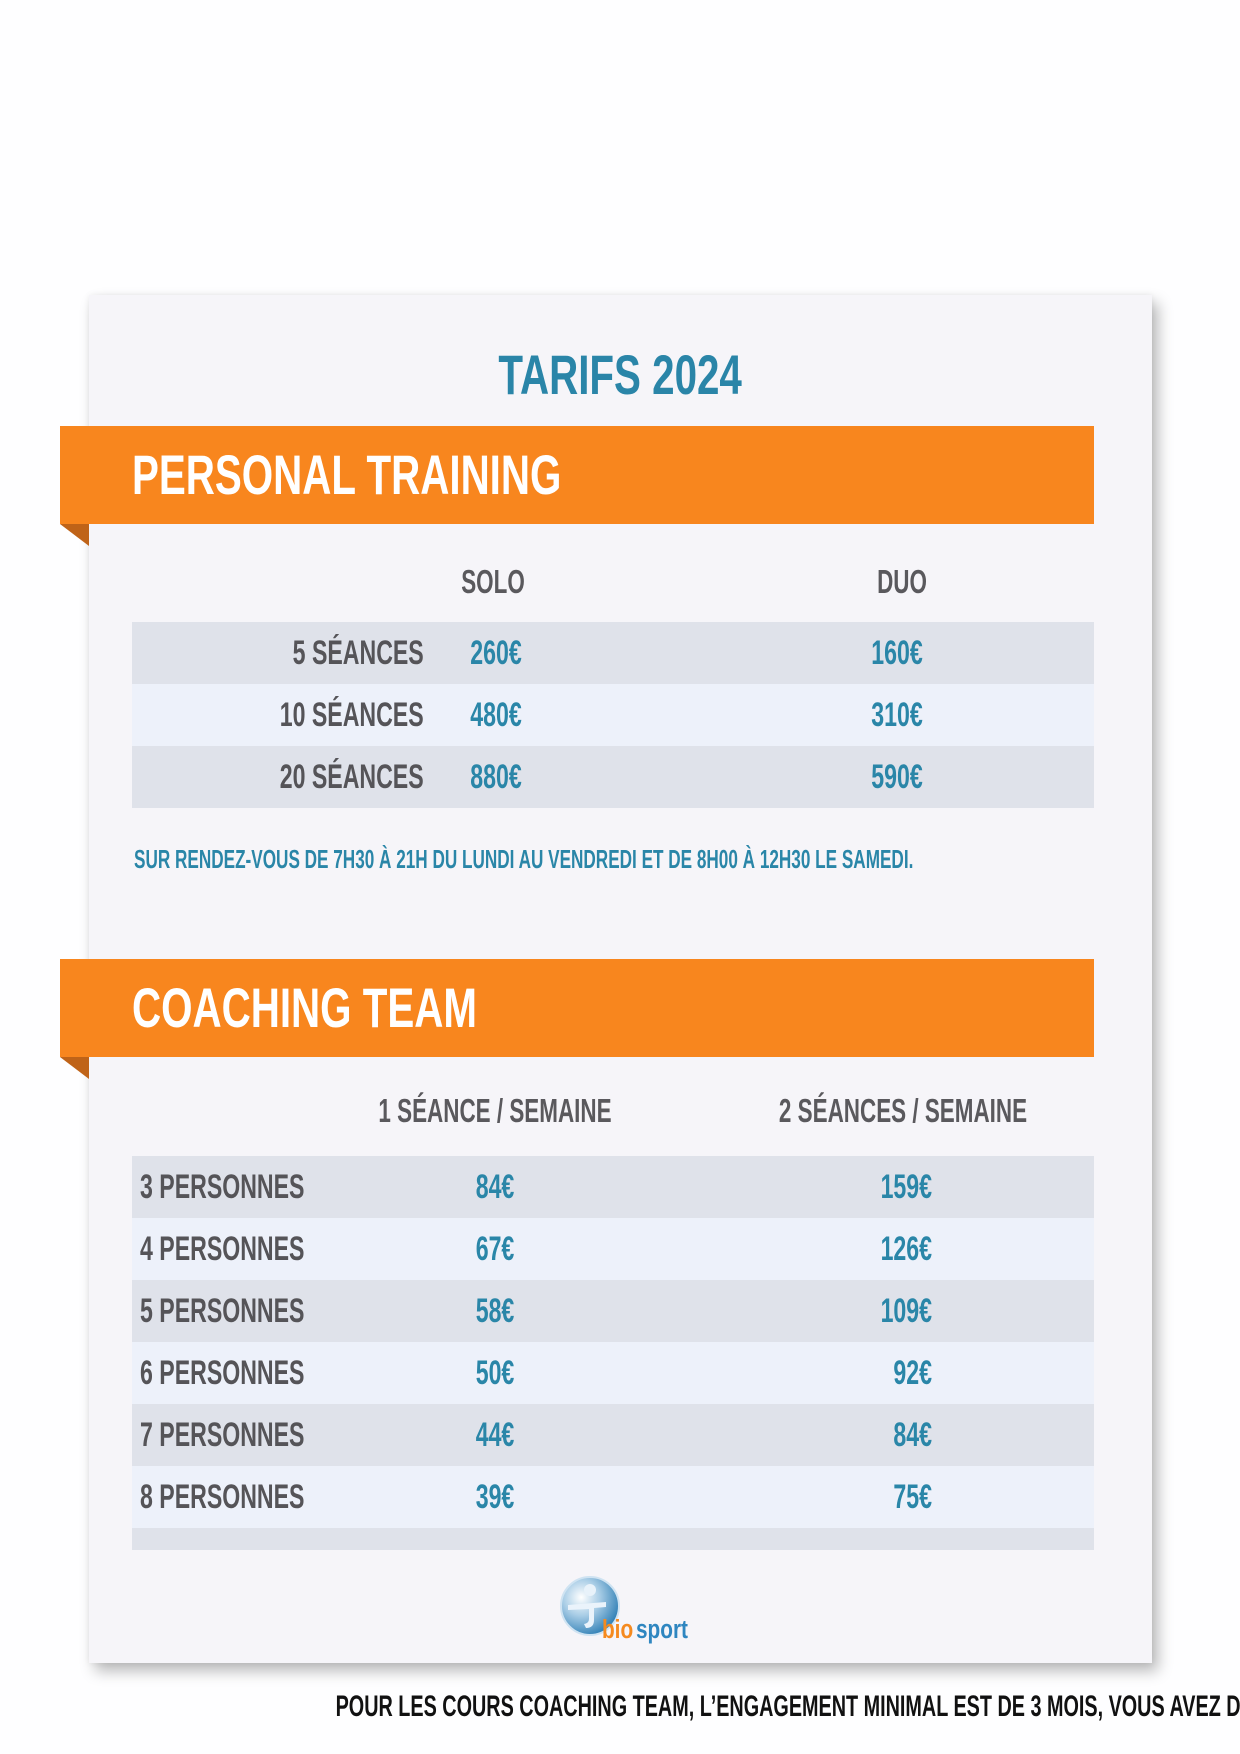 The width and height of the screenshot is (1240, 1754). I want to click on runner-icon: bio sport, so click(624, 1610).